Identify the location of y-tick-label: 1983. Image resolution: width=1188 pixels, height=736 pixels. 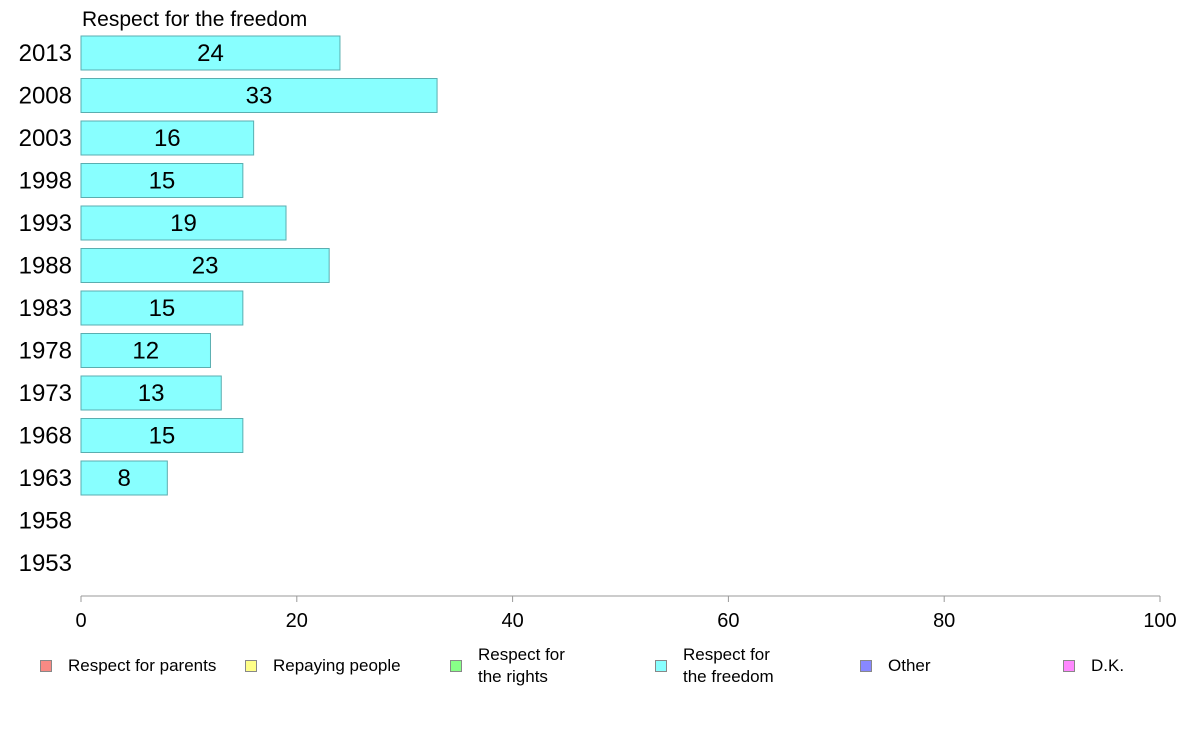
(45, 308).